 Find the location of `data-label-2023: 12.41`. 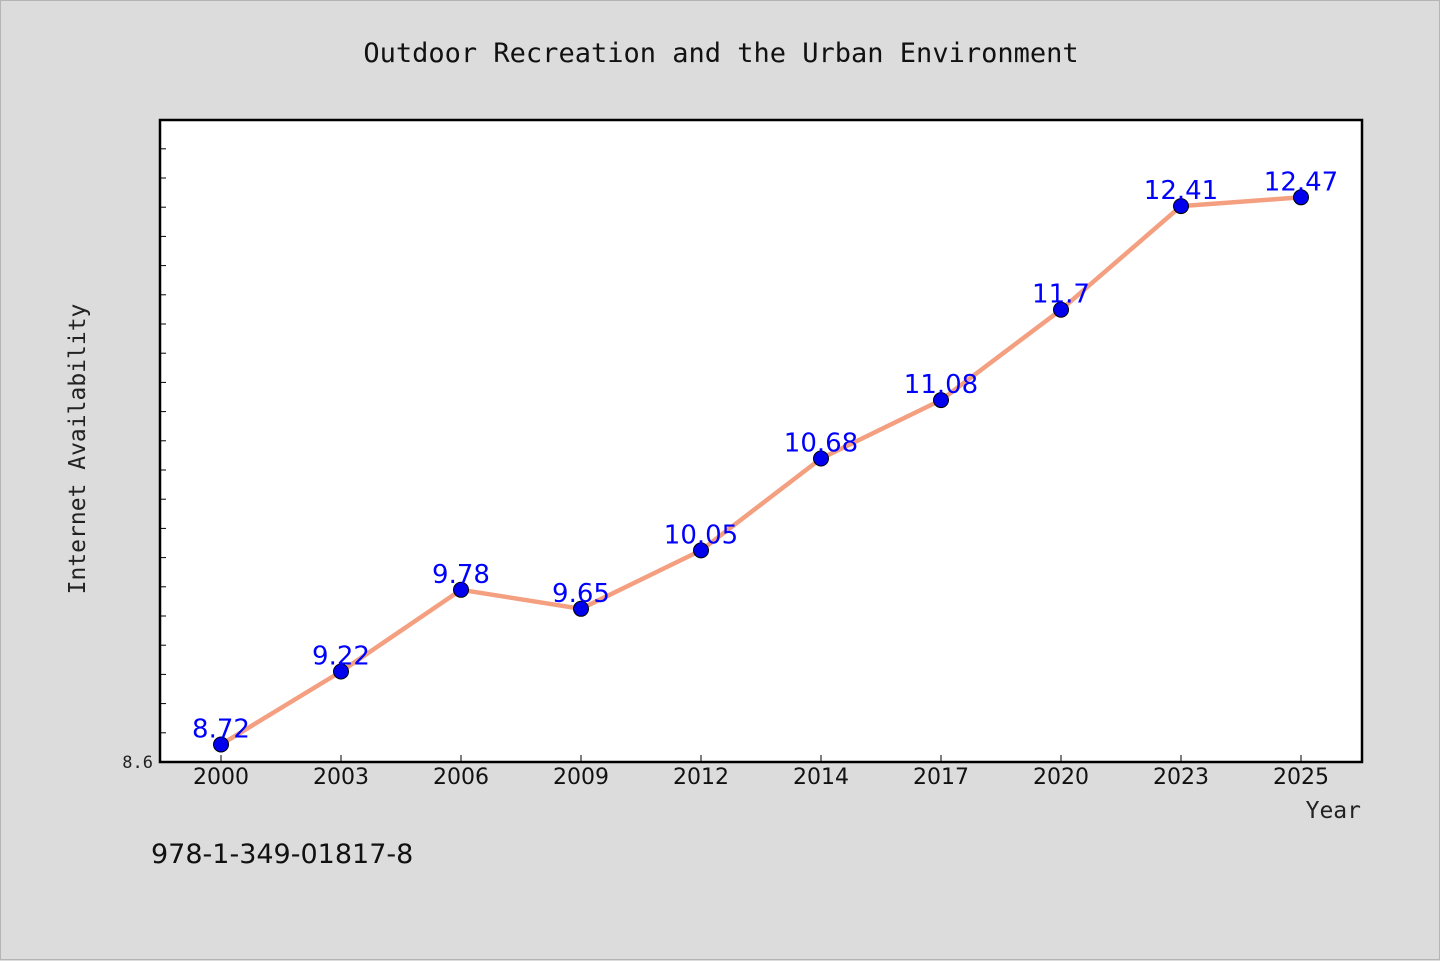

data-label-2023: 12.41 is located at coordinates (1181, 191).